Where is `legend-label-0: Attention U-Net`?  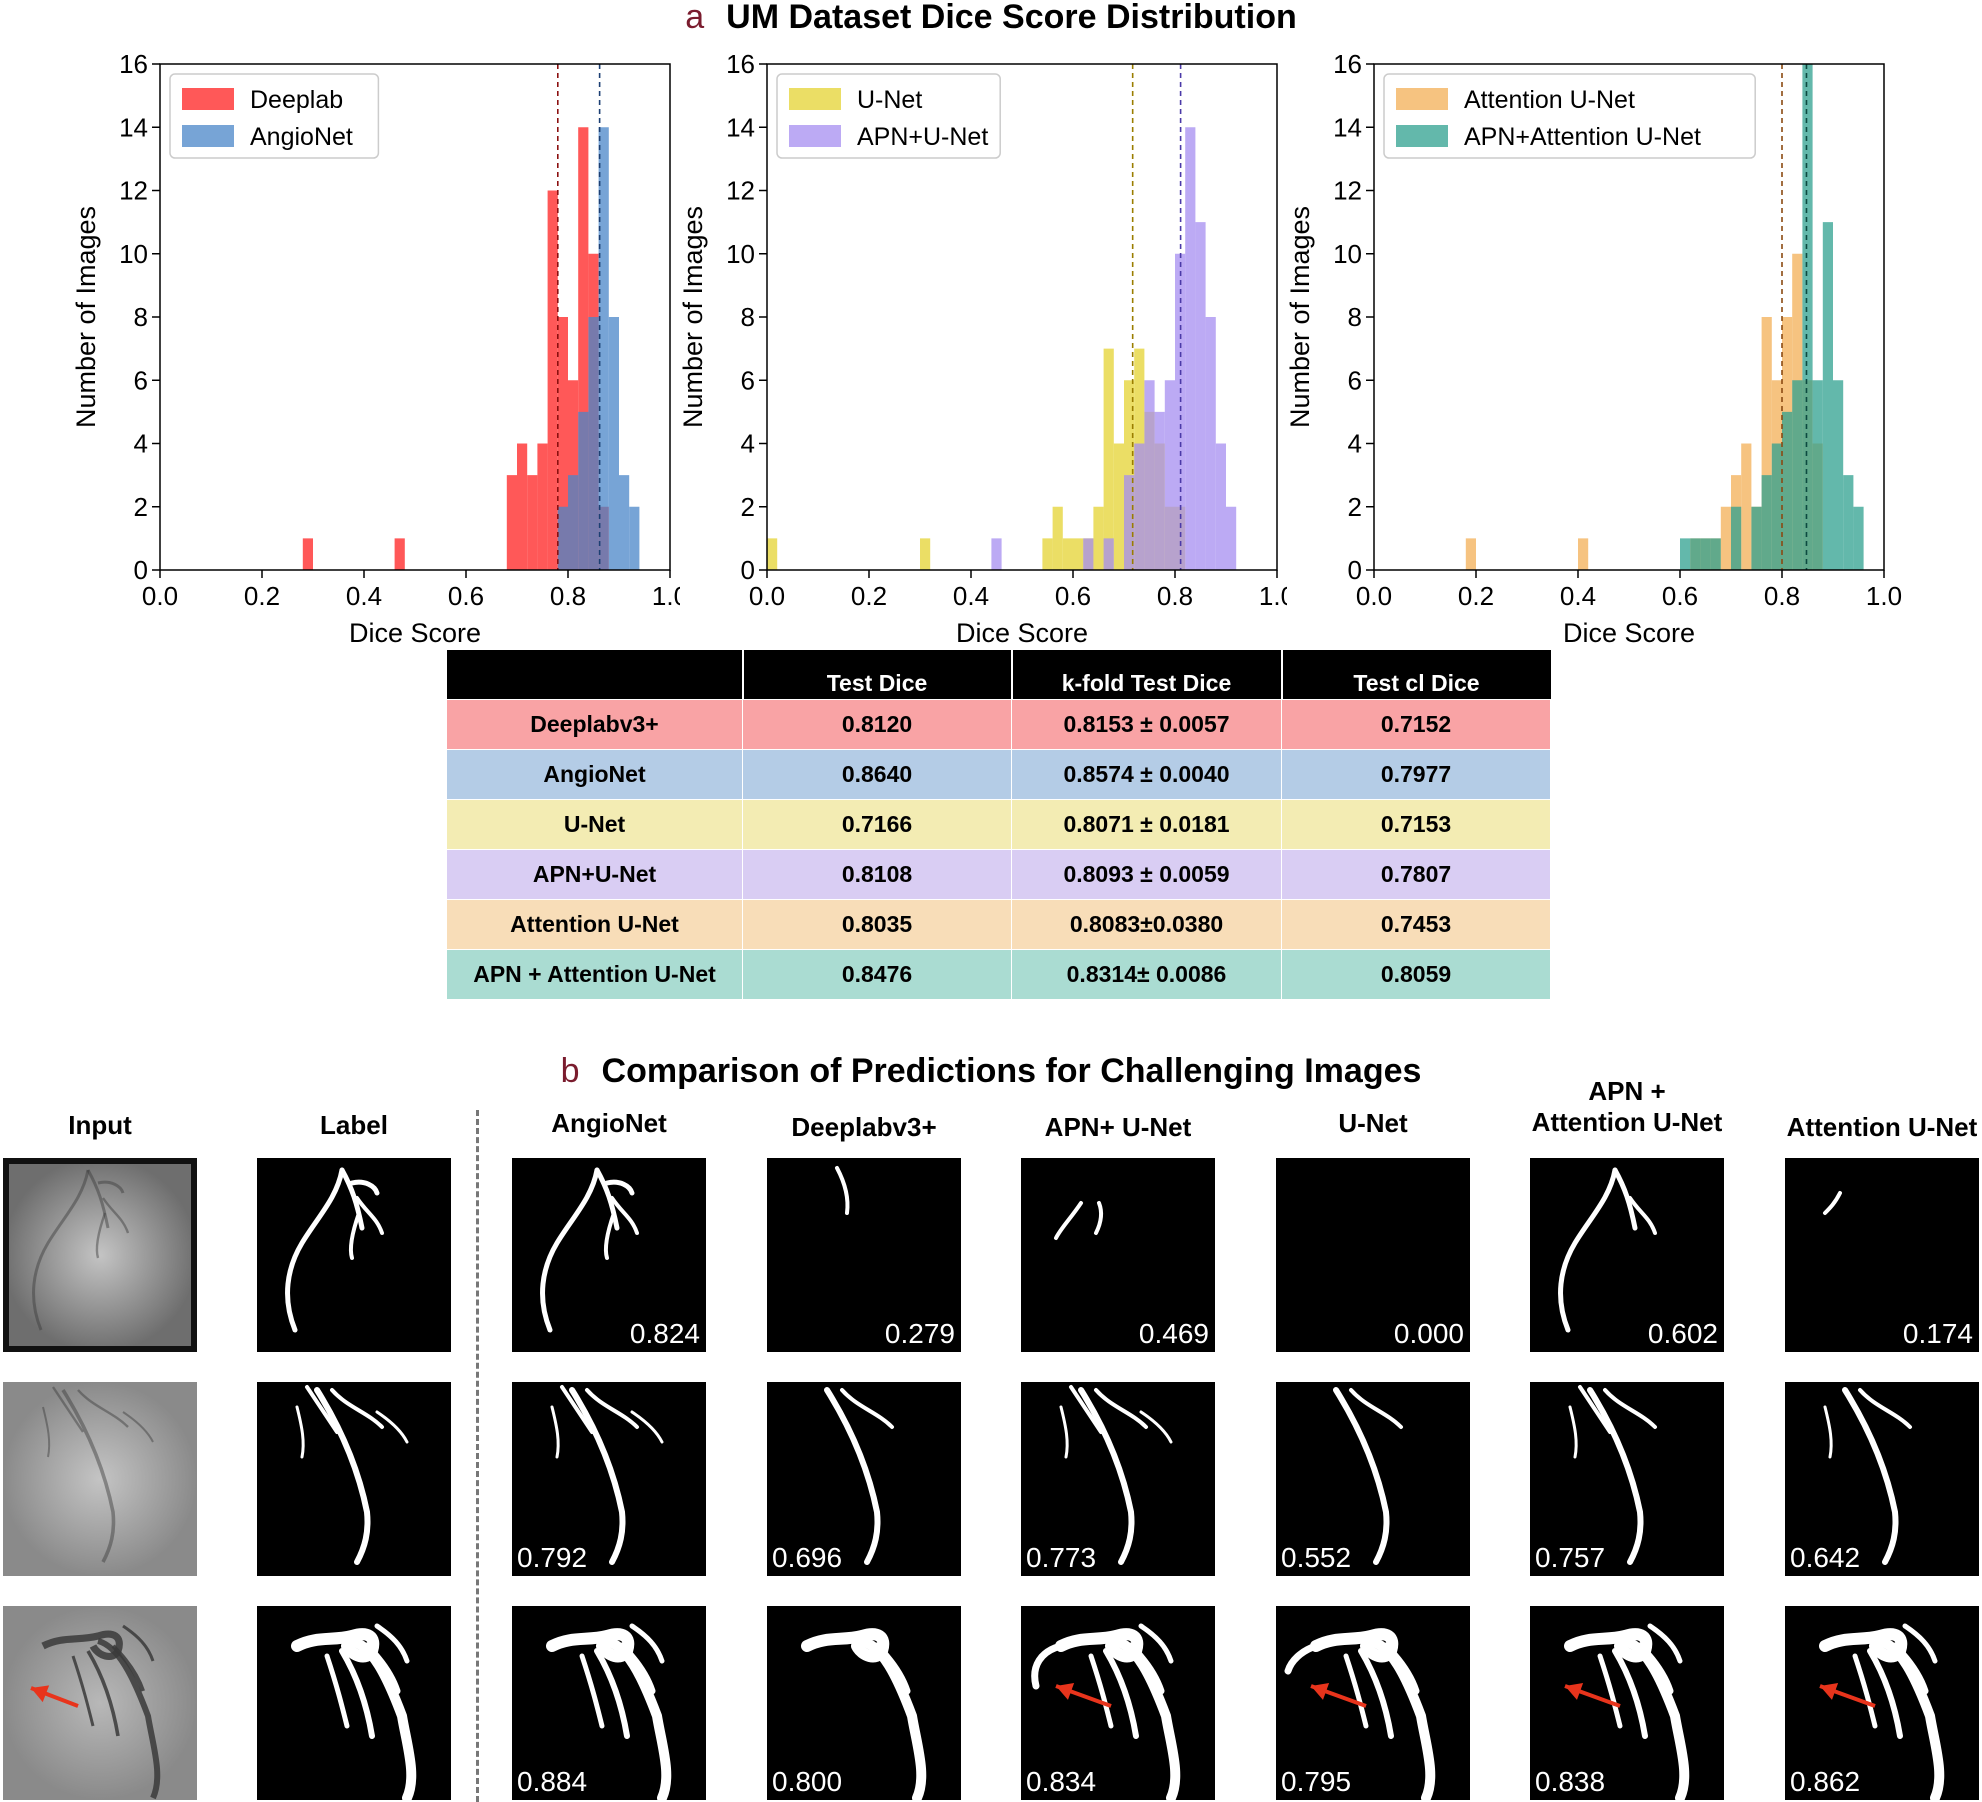 legend-label-0: Attention U-Net is located at coordinates (1549, 100).